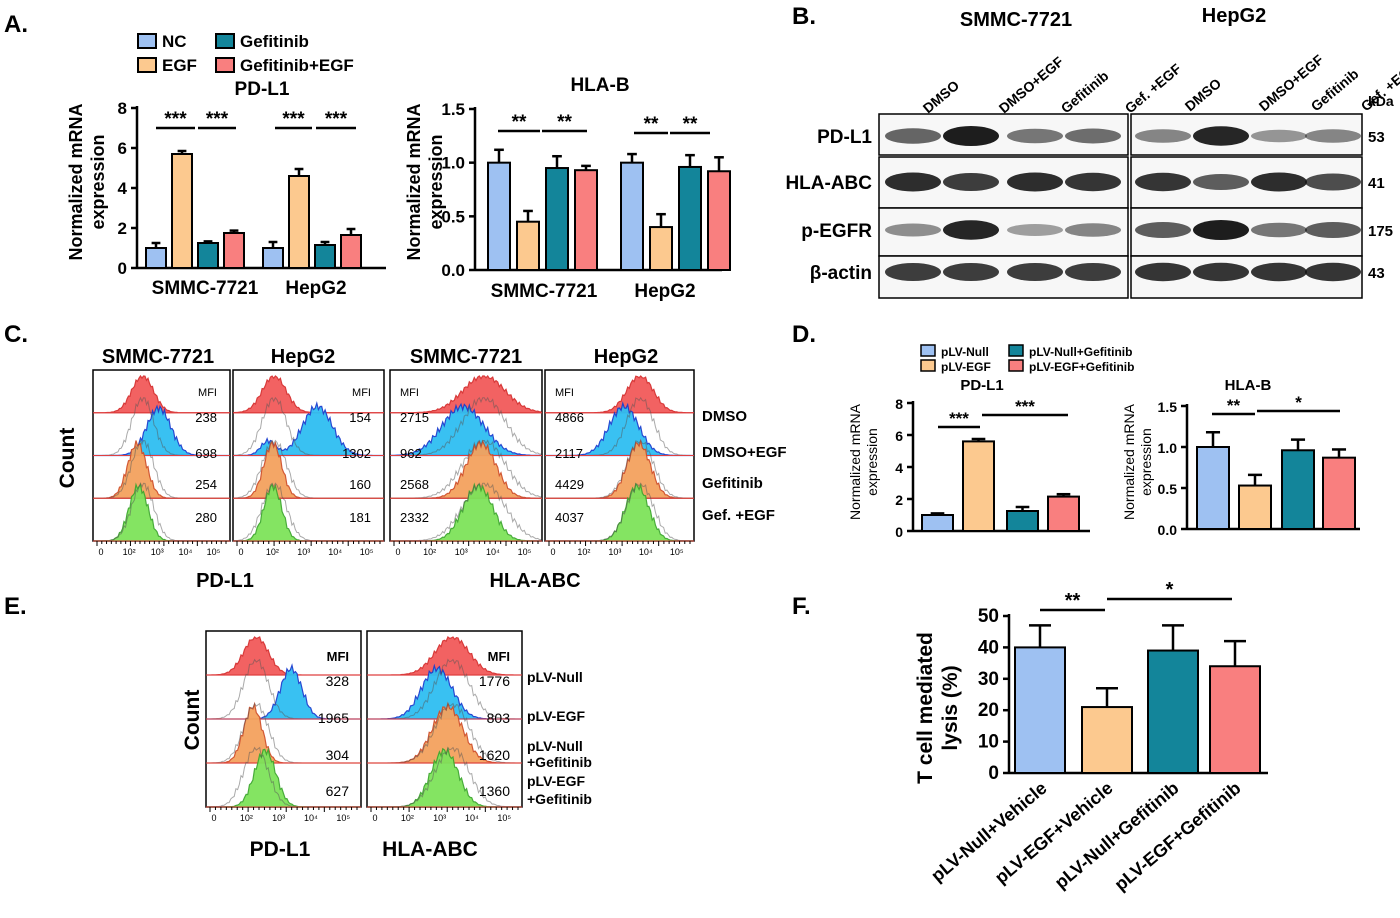  Describe the element at coordinates (174, 41) in the screenshot. I see `legend-label: NC` at that location.